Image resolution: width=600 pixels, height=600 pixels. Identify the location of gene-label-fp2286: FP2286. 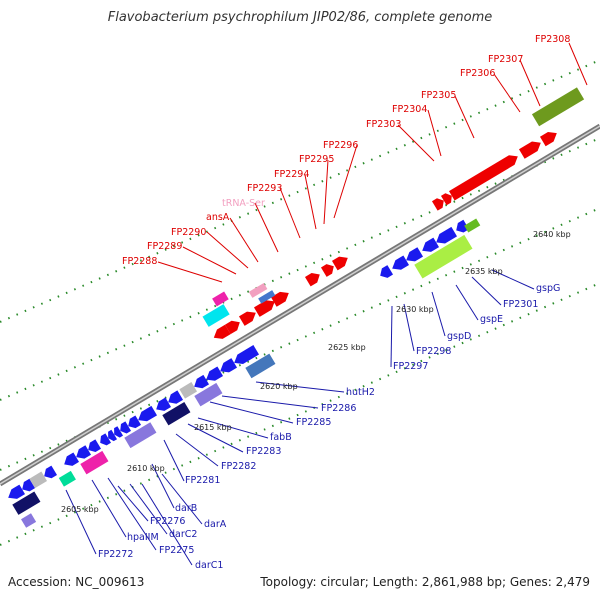
(338, 408).